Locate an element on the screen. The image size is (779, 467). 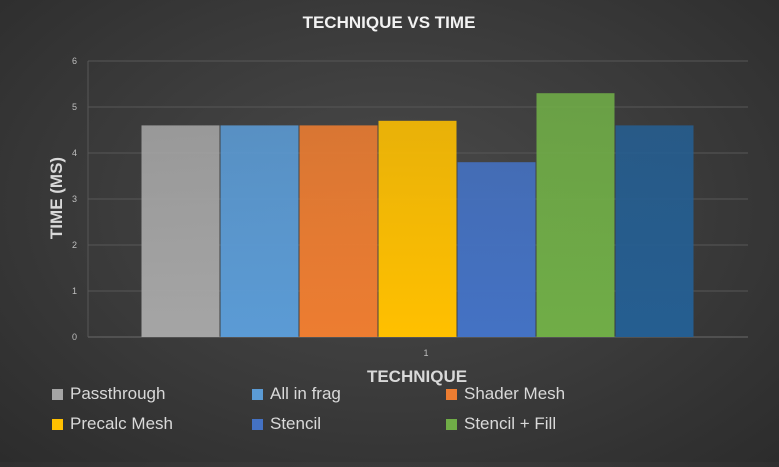
legend-item: Stencil + Fill is located at coordinates (546, 424).